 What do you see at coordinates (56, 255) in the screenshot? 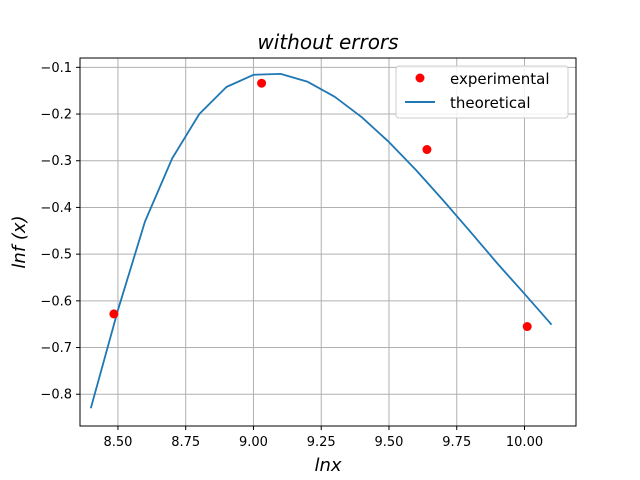
I see `y-tick-label: −0.5` at bounding box center [56, 255].